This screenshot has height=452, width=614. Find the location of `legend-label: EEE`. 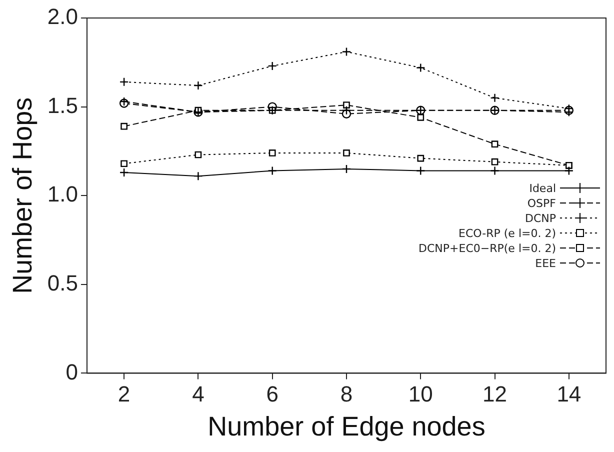

legend-label: EEE is located at coordinates (545, 263).